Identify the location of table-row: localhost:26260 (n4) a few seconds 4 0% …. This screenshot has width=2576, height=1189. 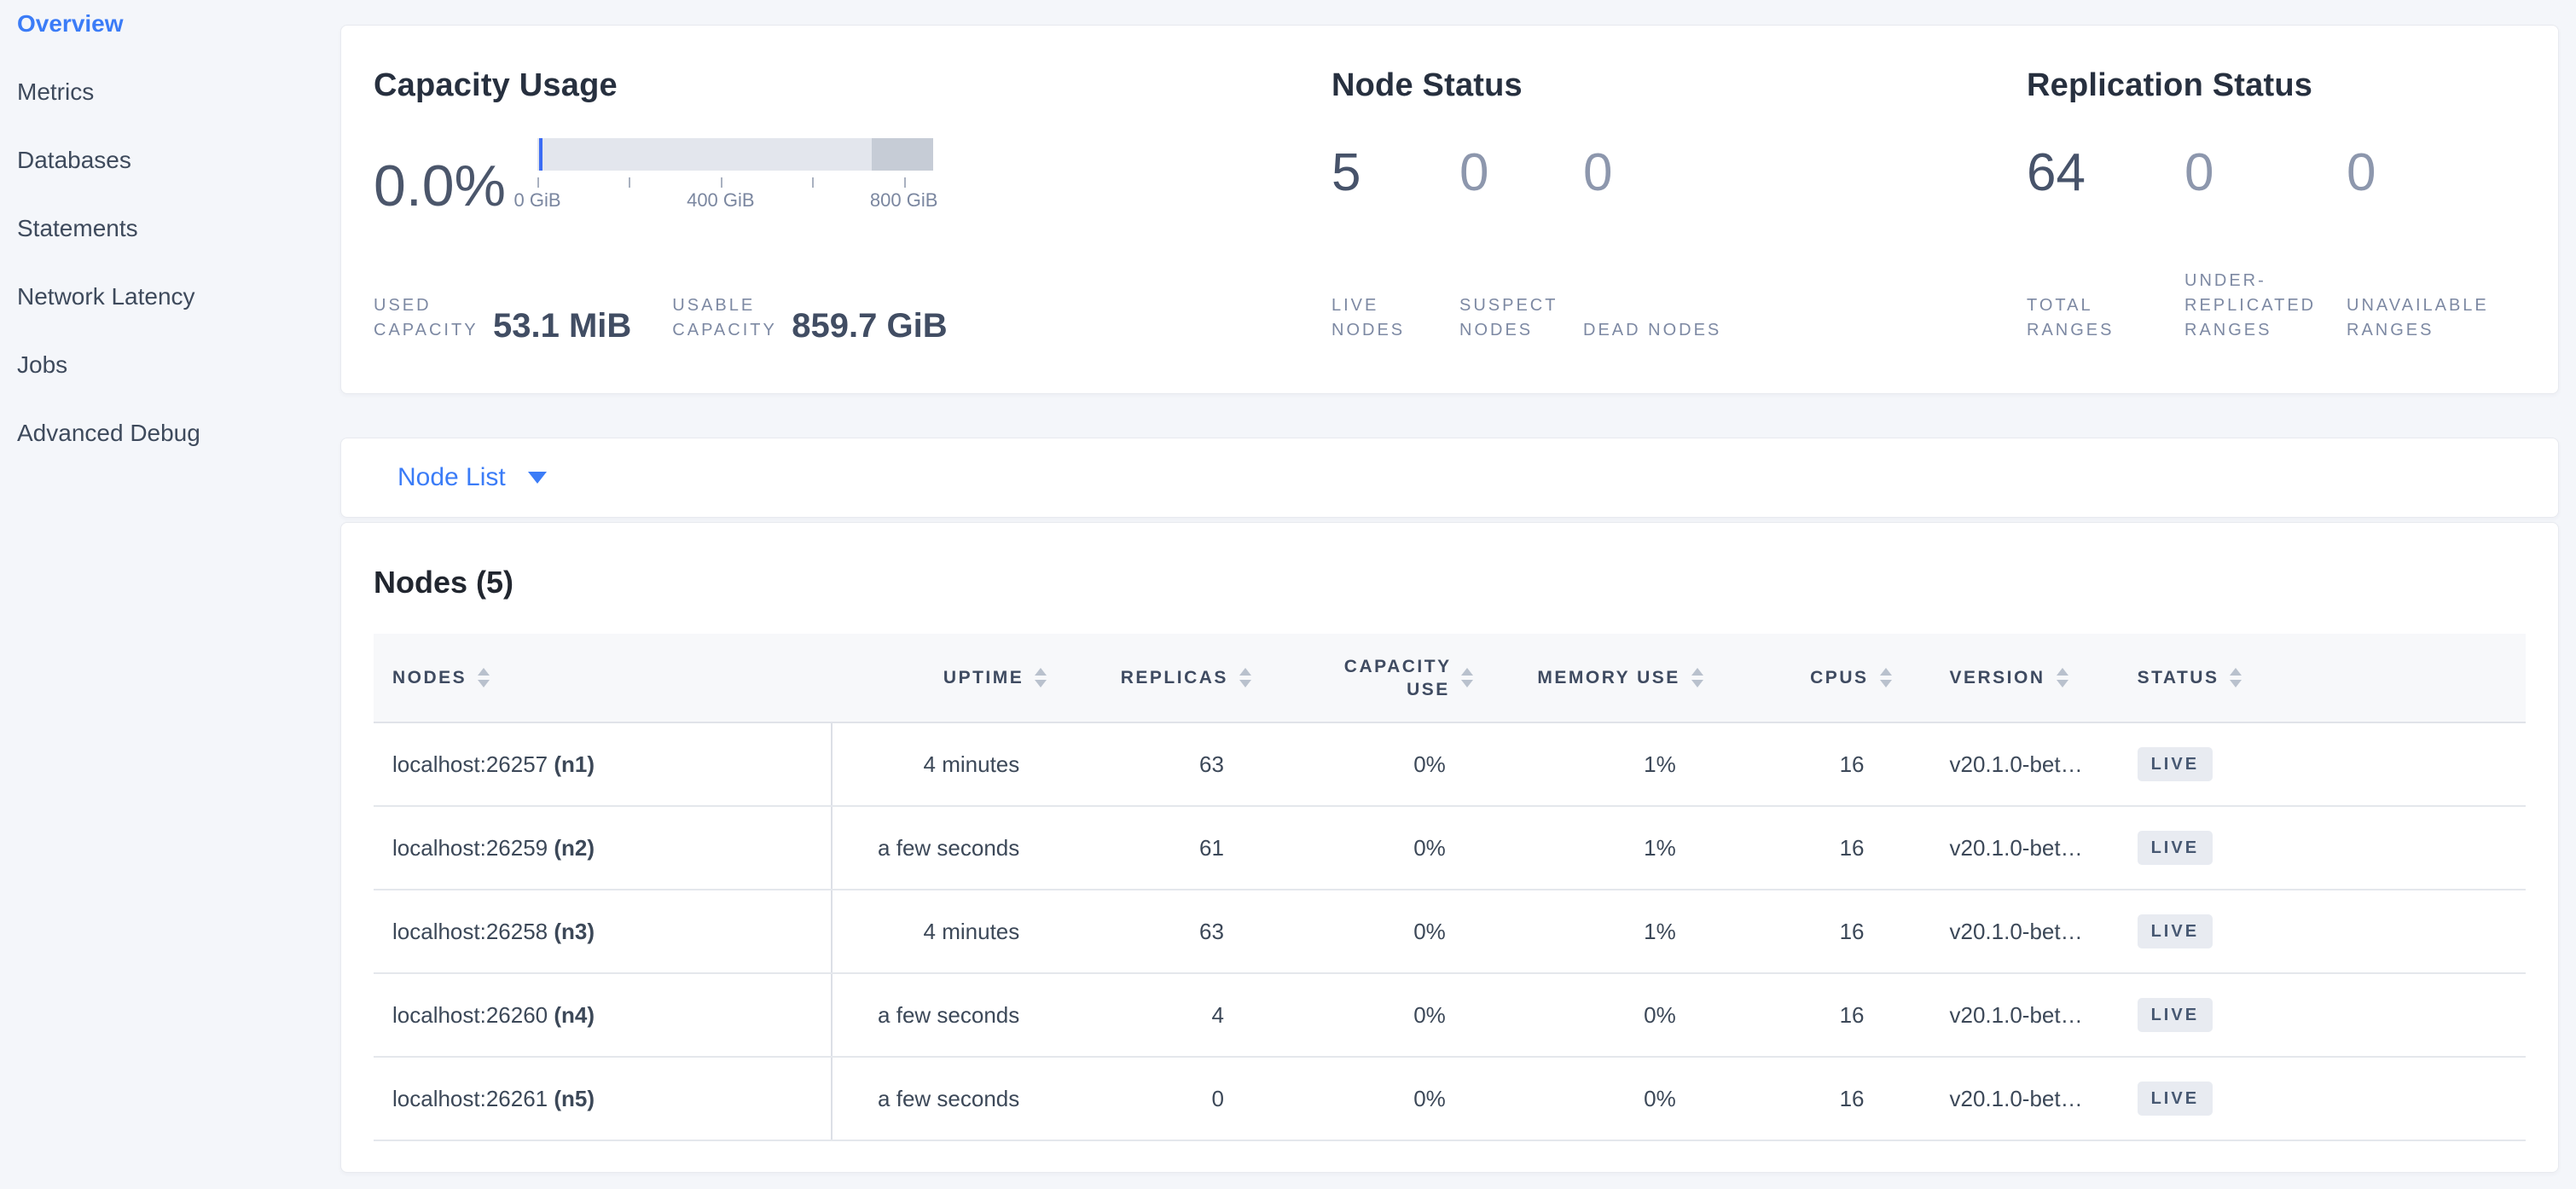
(1450, 1015).